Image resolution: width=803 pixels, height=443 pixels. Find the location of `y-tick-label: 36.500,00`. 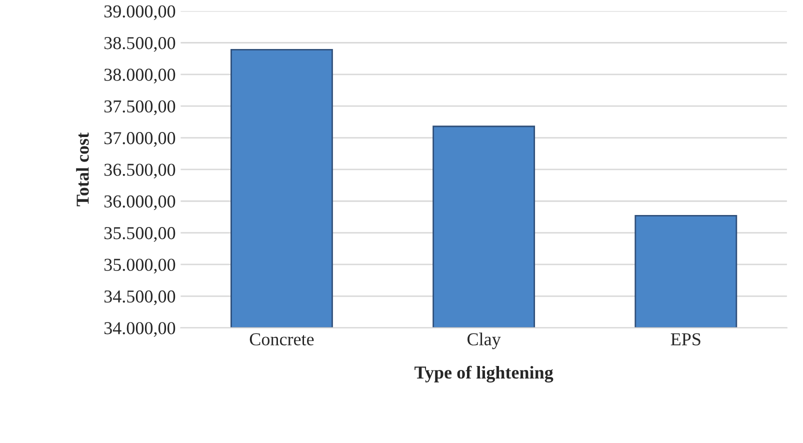

y-tick-label: 36.500,00 is located at coordinates (140, 171).